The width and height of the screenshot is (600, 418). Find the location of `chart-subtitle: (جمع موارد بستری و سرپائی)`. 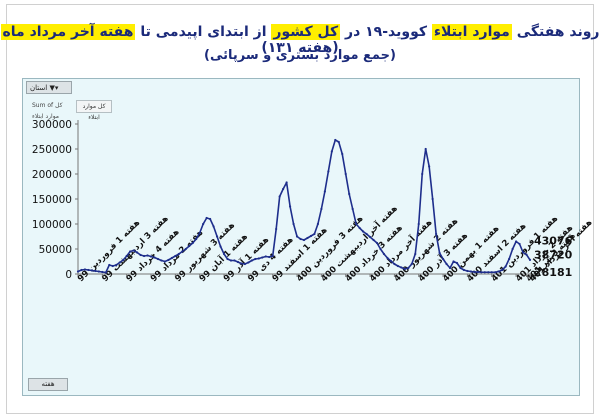

chart-subtitle: (جمع موارد بستری و سرپائی) is located at coordinates (300, 55).